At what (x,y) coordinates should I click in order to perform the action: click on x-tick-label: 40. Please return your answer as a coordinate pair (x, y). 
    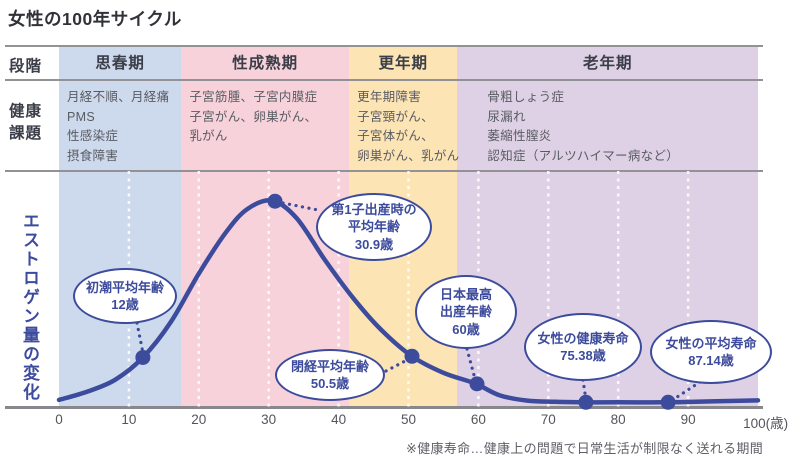
    Looking at the image, I should click on (339, 419).